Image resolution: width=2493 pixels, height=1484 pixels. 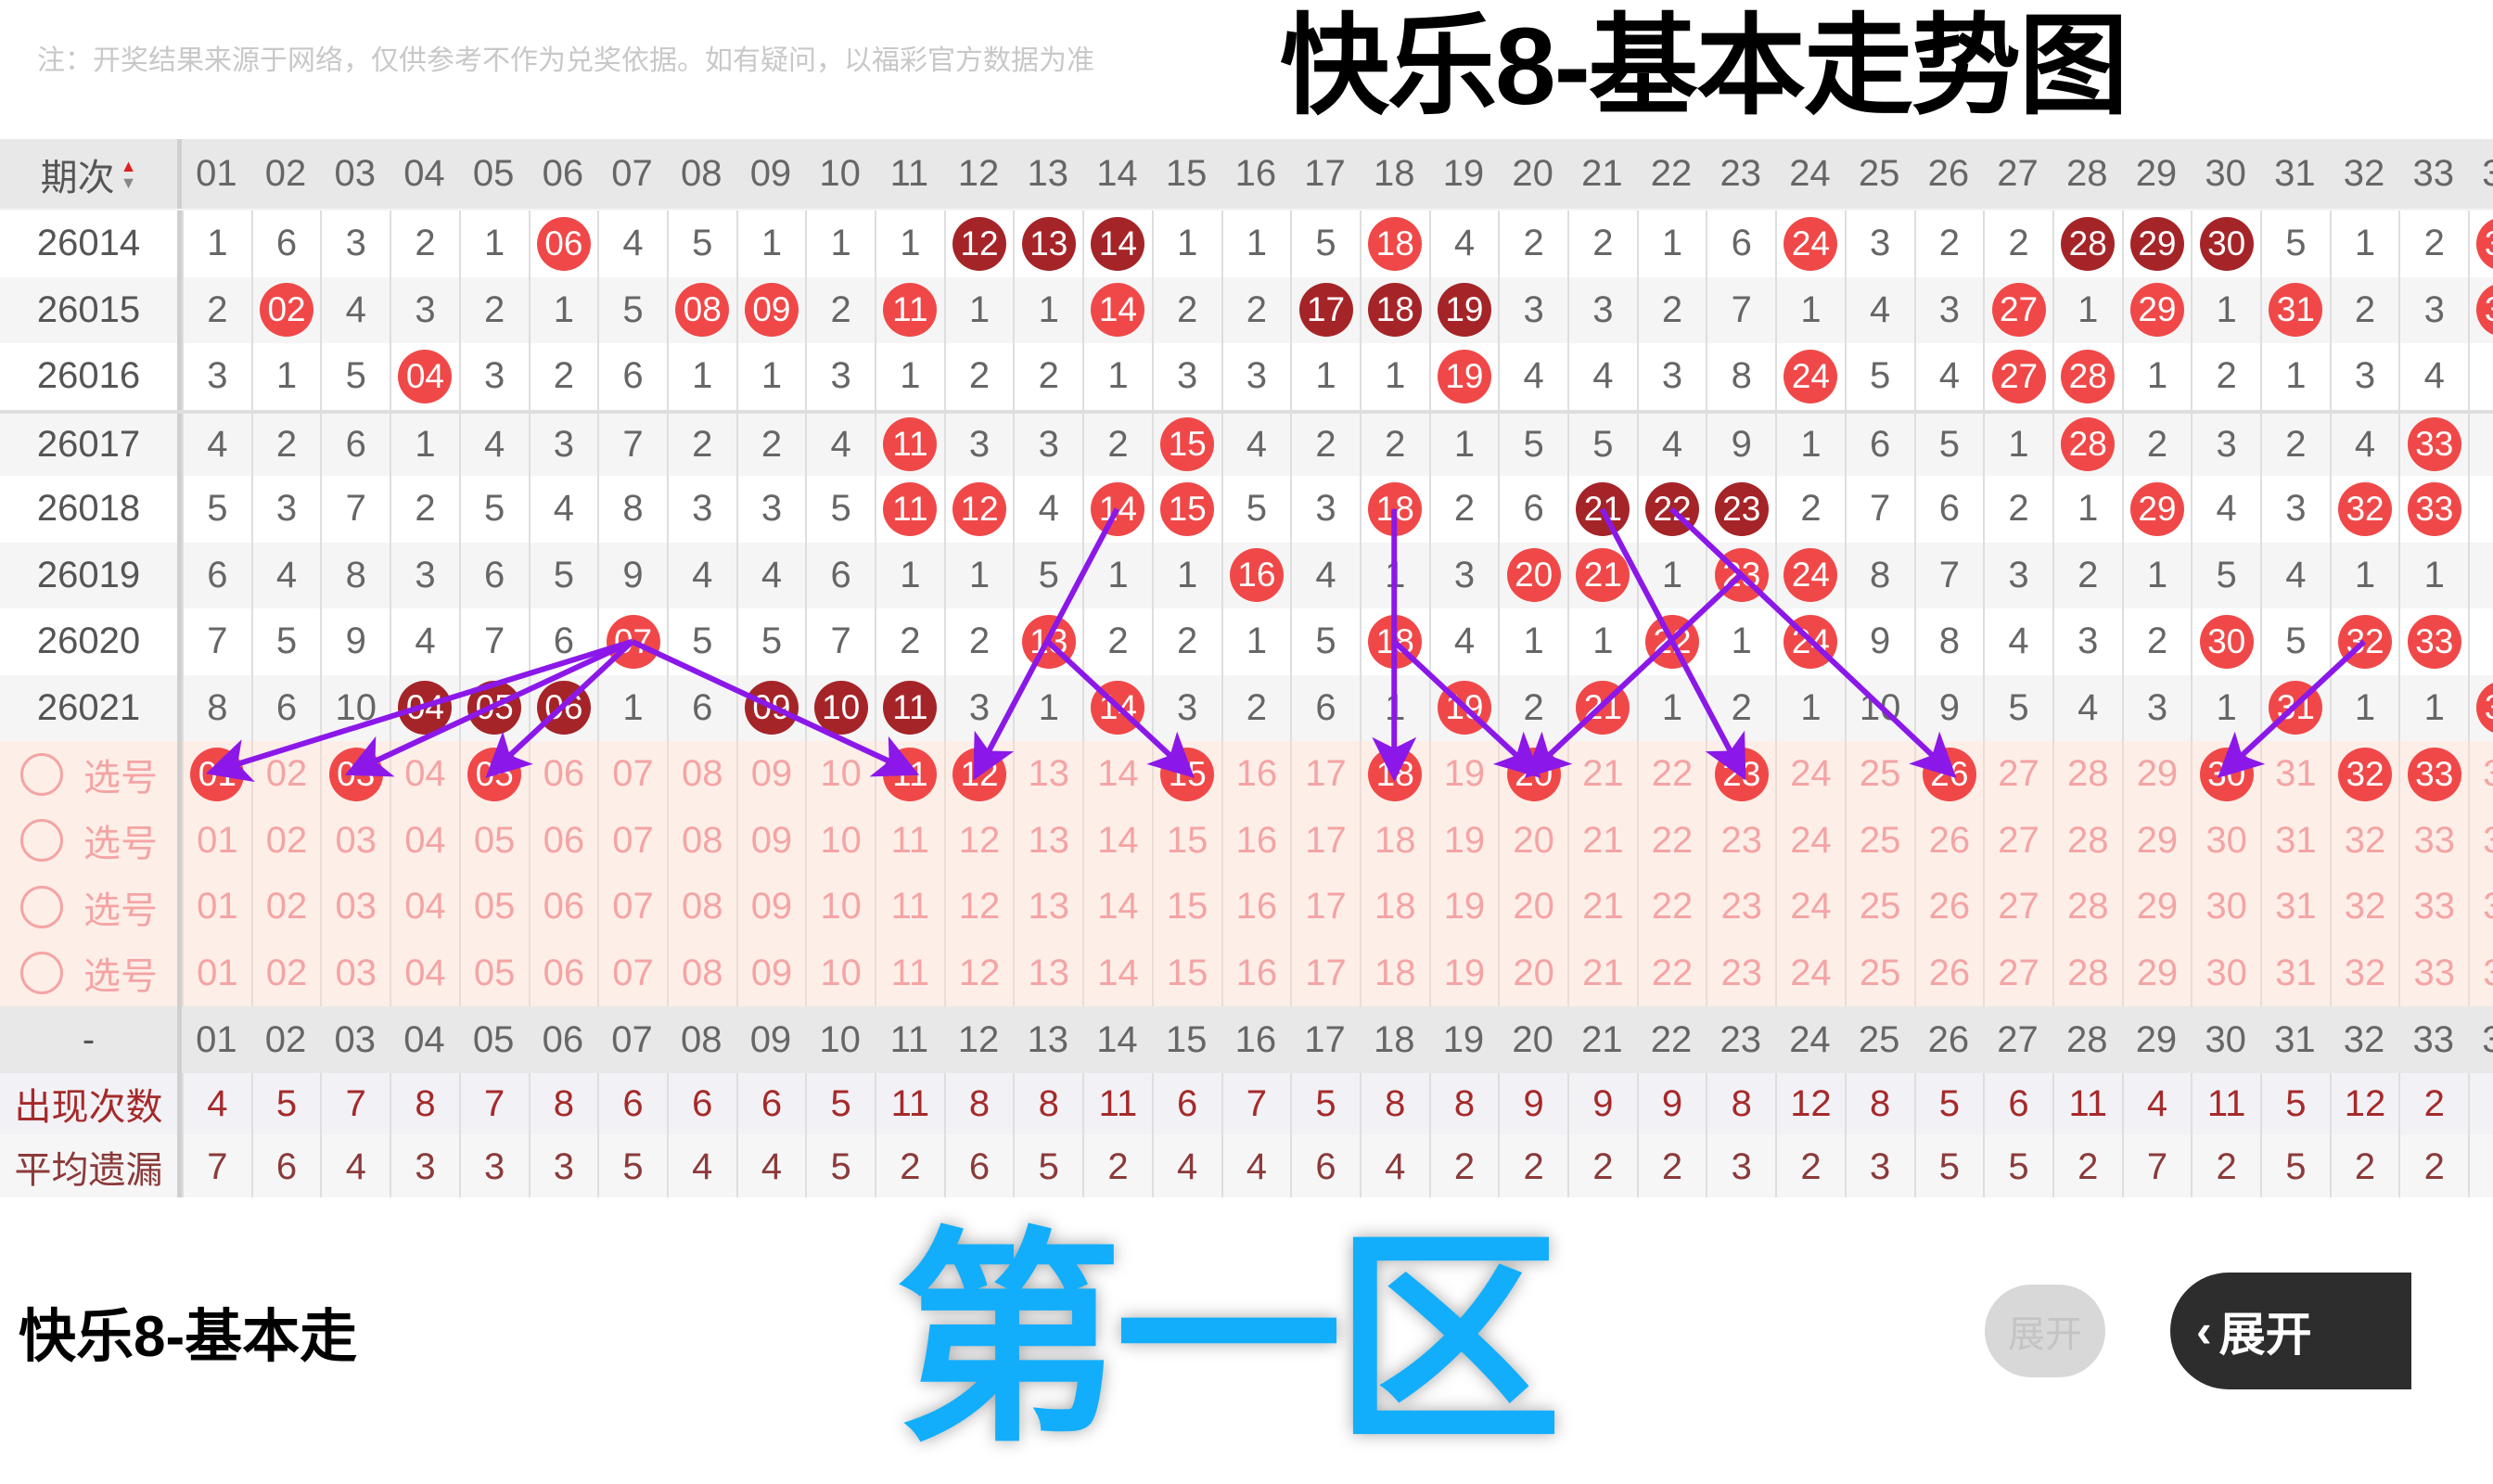 I want to click on selected-ball: 32, so click(x=2365, y=774).